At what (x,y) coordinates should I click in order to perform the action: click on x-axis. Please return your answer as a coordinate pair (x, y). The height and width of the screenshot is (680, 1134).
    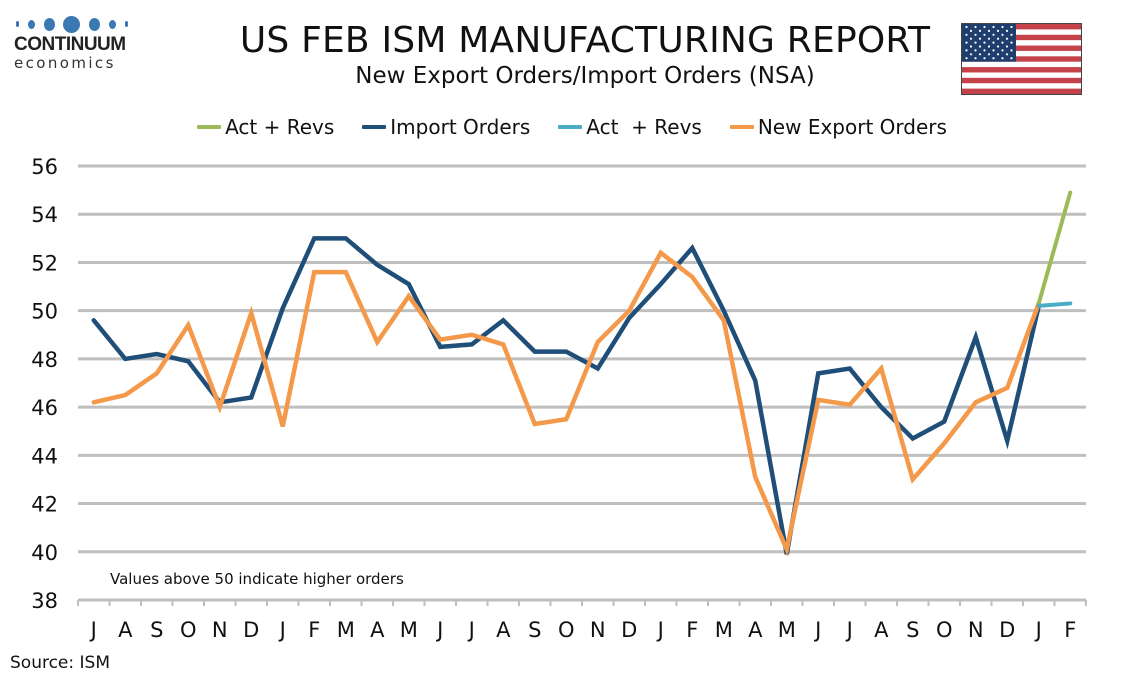
    Looking at the image, I should click on (582, 602).